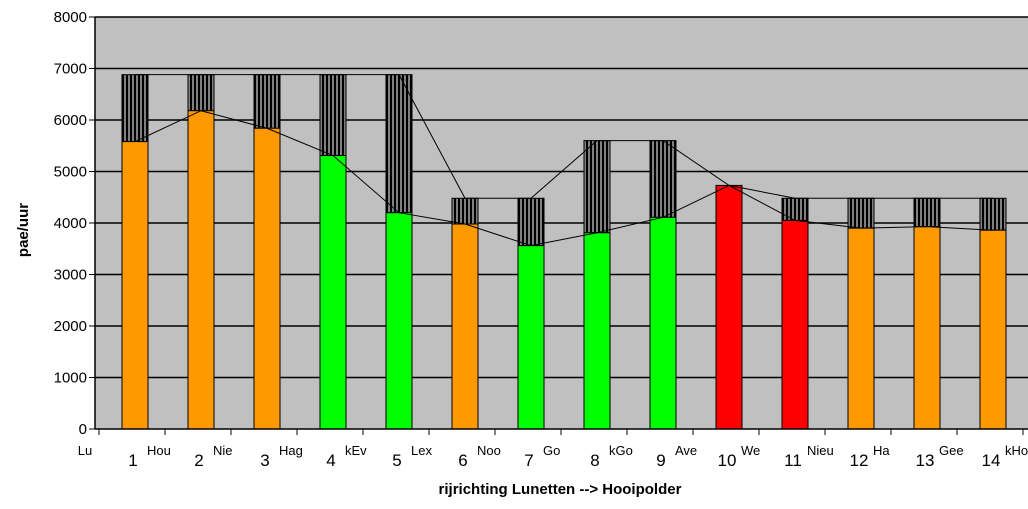  What do you see at coordinates (991, 460) in the screenshot?
I see `category-number: 14` at bounding box center [991, 460].